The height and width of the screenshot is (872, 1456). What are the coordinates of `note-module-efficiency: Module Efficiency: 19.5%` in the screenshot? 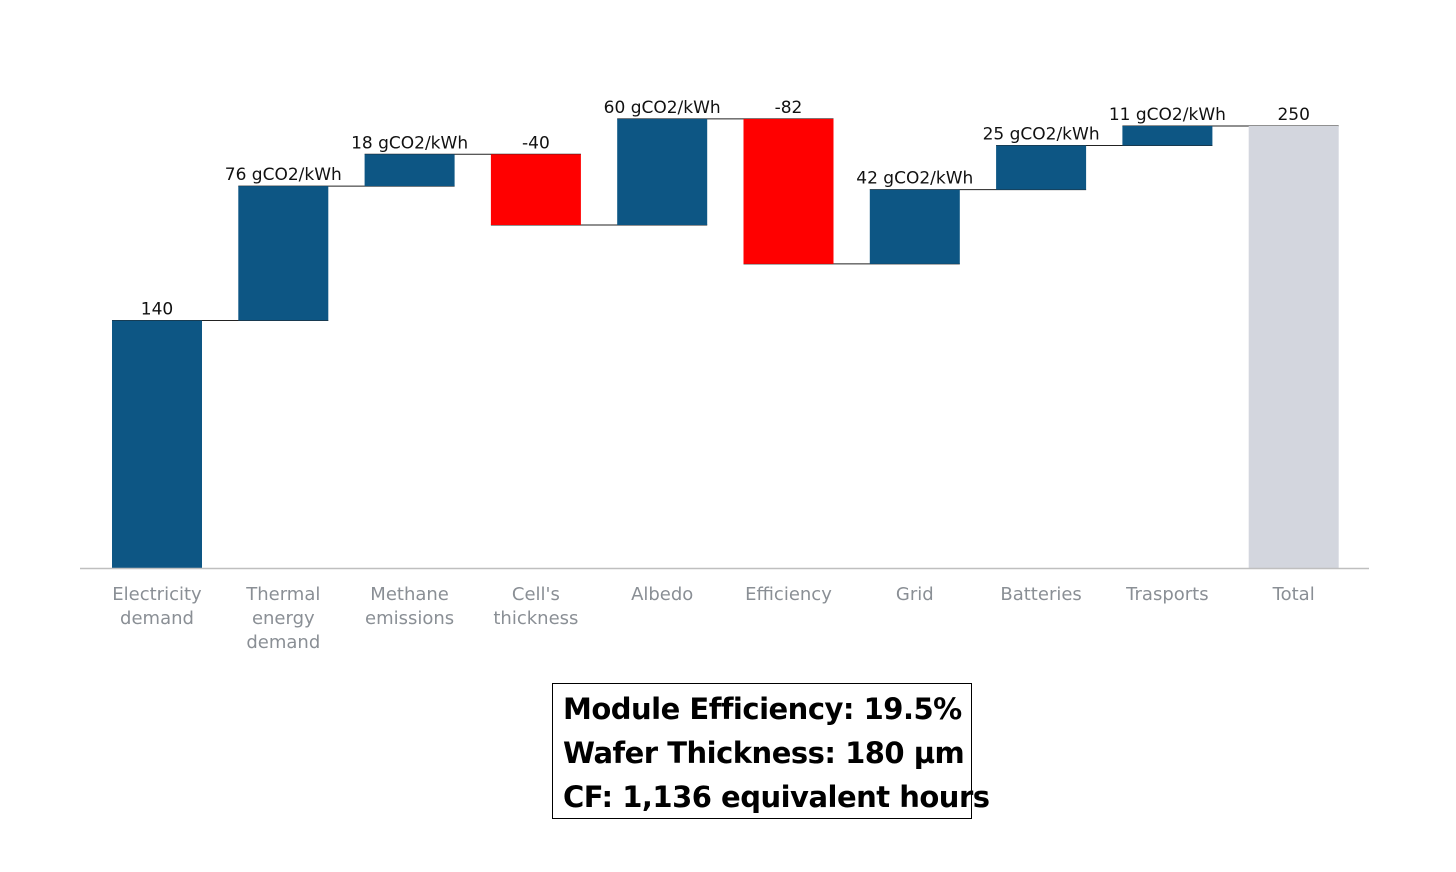 It's located at (762, 709).